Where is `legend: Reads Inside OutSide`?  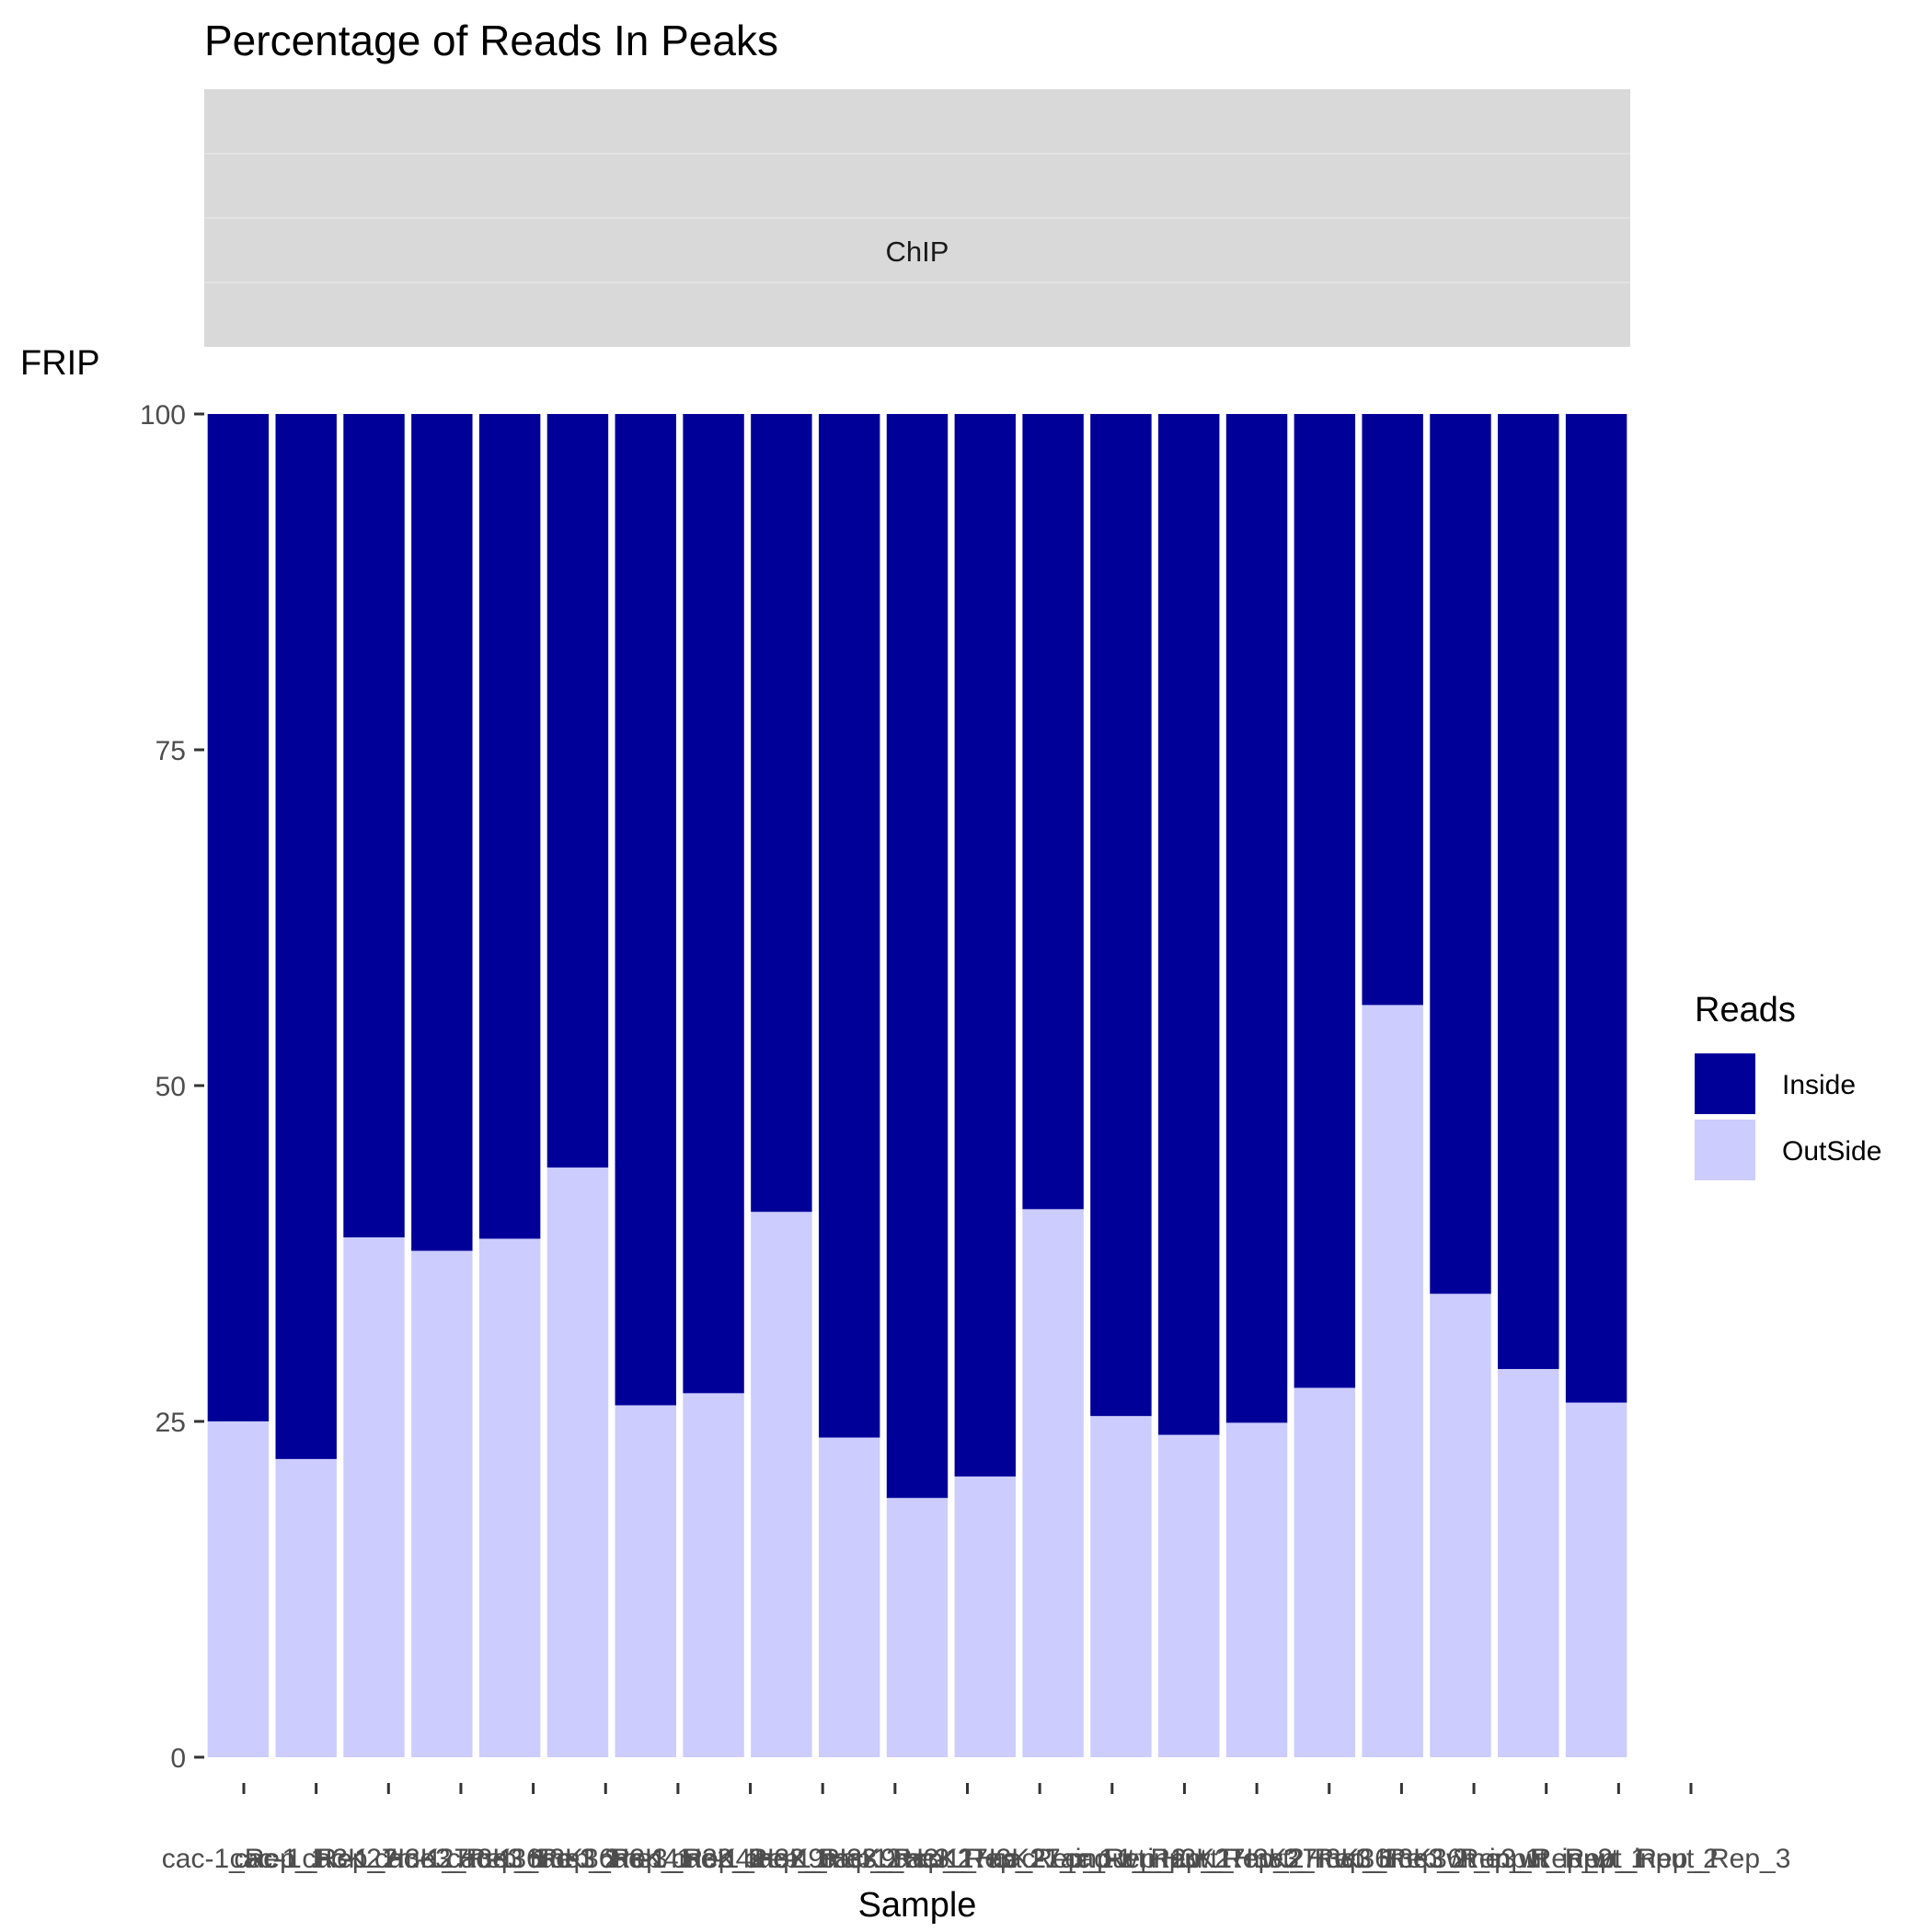
legend: Reads Inside OutSide is located at coordinates (1788, 1085).